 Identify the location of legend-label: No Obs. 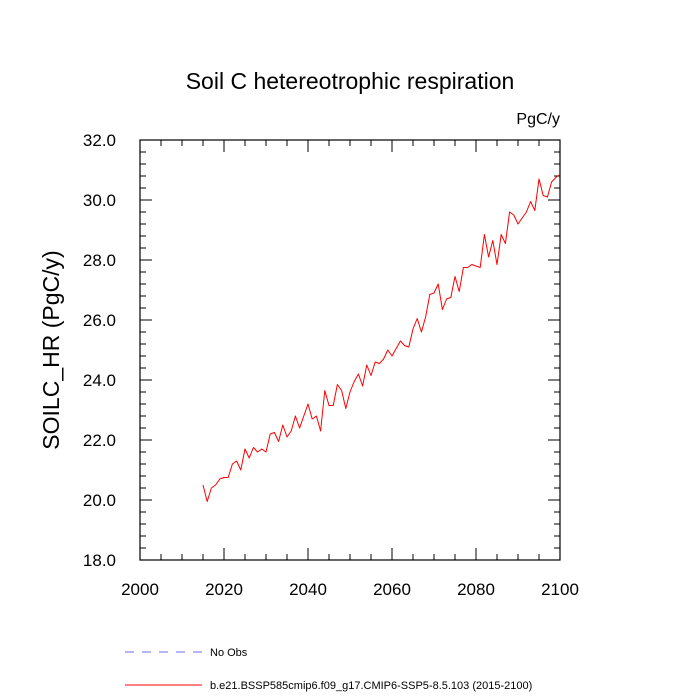
(229, 653).